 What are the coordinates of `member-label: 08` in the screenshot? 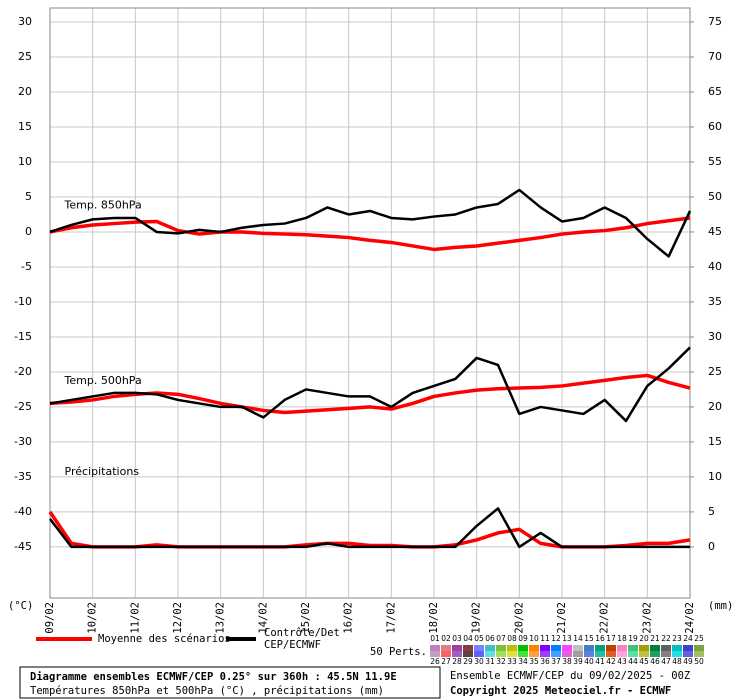 It's located at (512, 638).